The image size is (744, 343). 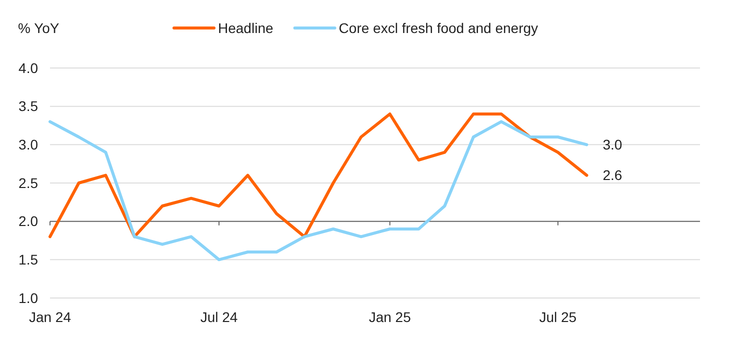 I want to click on data-label: 2.6, so click(x=612, y=175).